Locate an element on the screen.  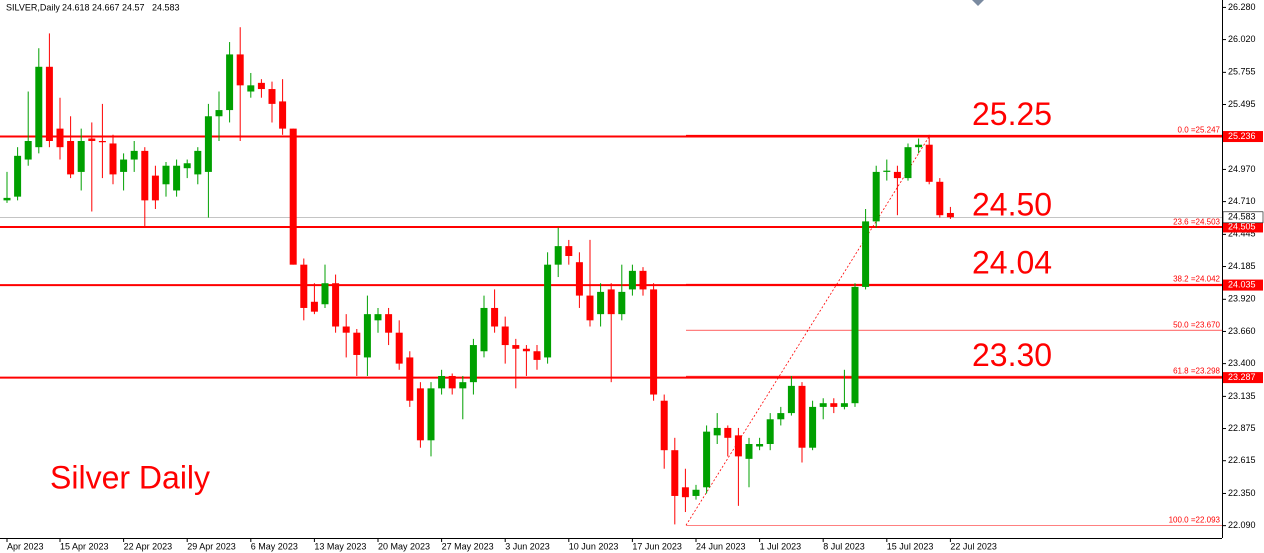
x-tick-label: 15 Apr 2023 is located at coordinates (84, 546).